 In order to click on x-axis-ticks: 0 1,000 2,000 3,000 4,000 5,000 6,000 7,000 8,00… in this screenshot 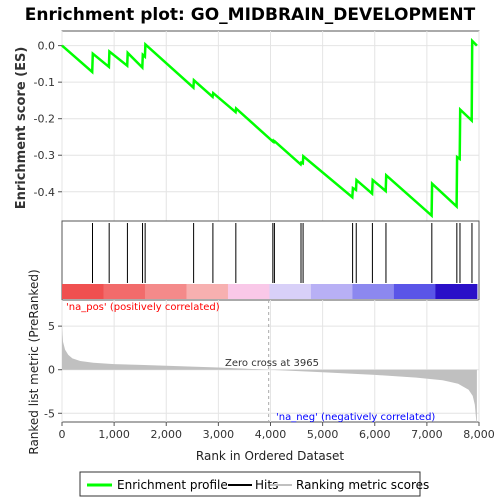, I will do `click(277, 431)`.